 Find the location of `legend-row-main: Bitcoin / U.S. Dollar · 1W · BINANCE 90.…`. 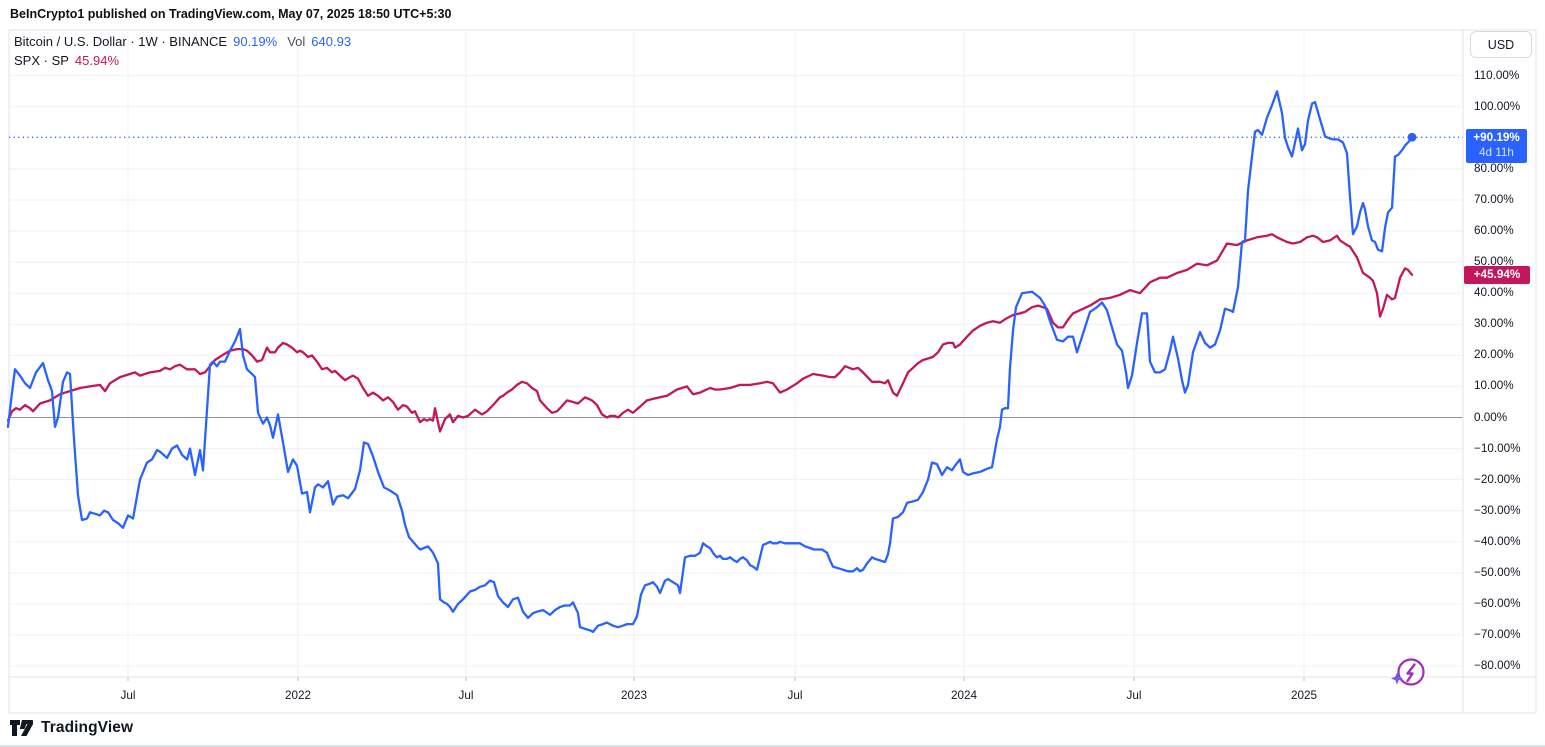

legend-row-main: Bitcoin / U.S. Dollar · 1W · BINANCE 90.… is located at coordinates (182, 41).